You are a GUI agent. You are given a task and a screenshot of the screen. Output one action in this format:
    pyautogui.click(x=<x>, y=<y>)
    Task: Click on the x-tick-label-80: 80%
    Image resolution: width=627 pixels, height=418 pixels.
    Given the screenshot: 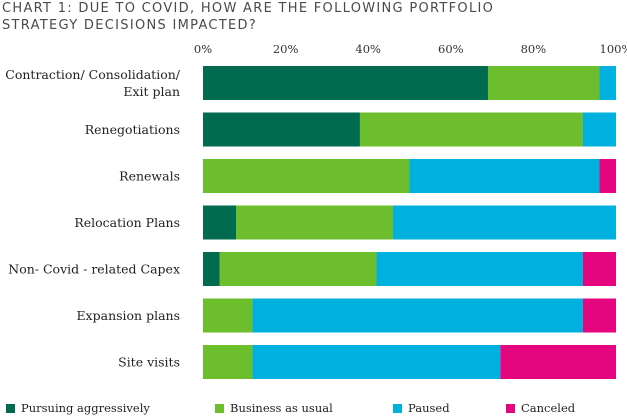 What is the action you would take?
    pyautogui.click(x=534, y=49)
    